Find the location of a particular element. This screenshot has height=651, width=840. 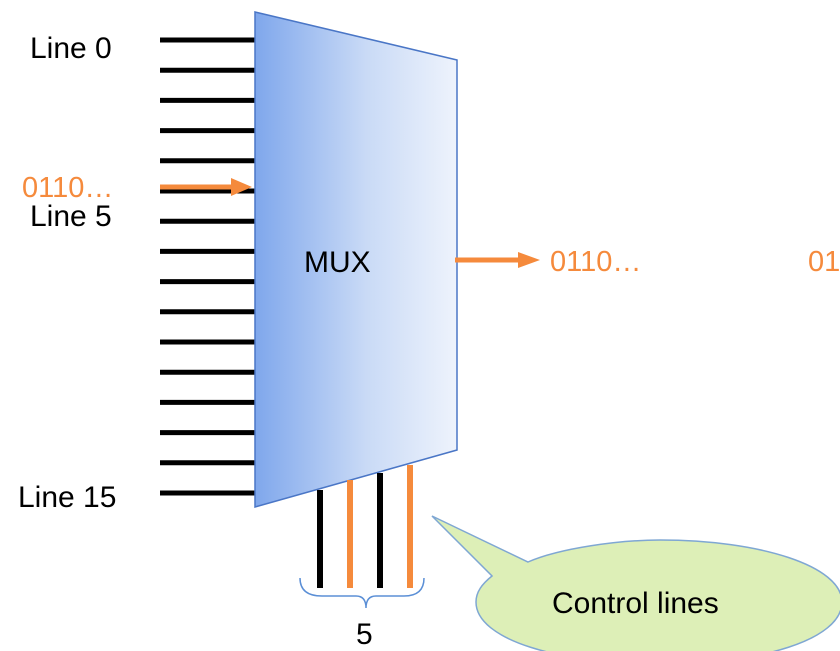

input-lines is located at coordinates (208, 266).